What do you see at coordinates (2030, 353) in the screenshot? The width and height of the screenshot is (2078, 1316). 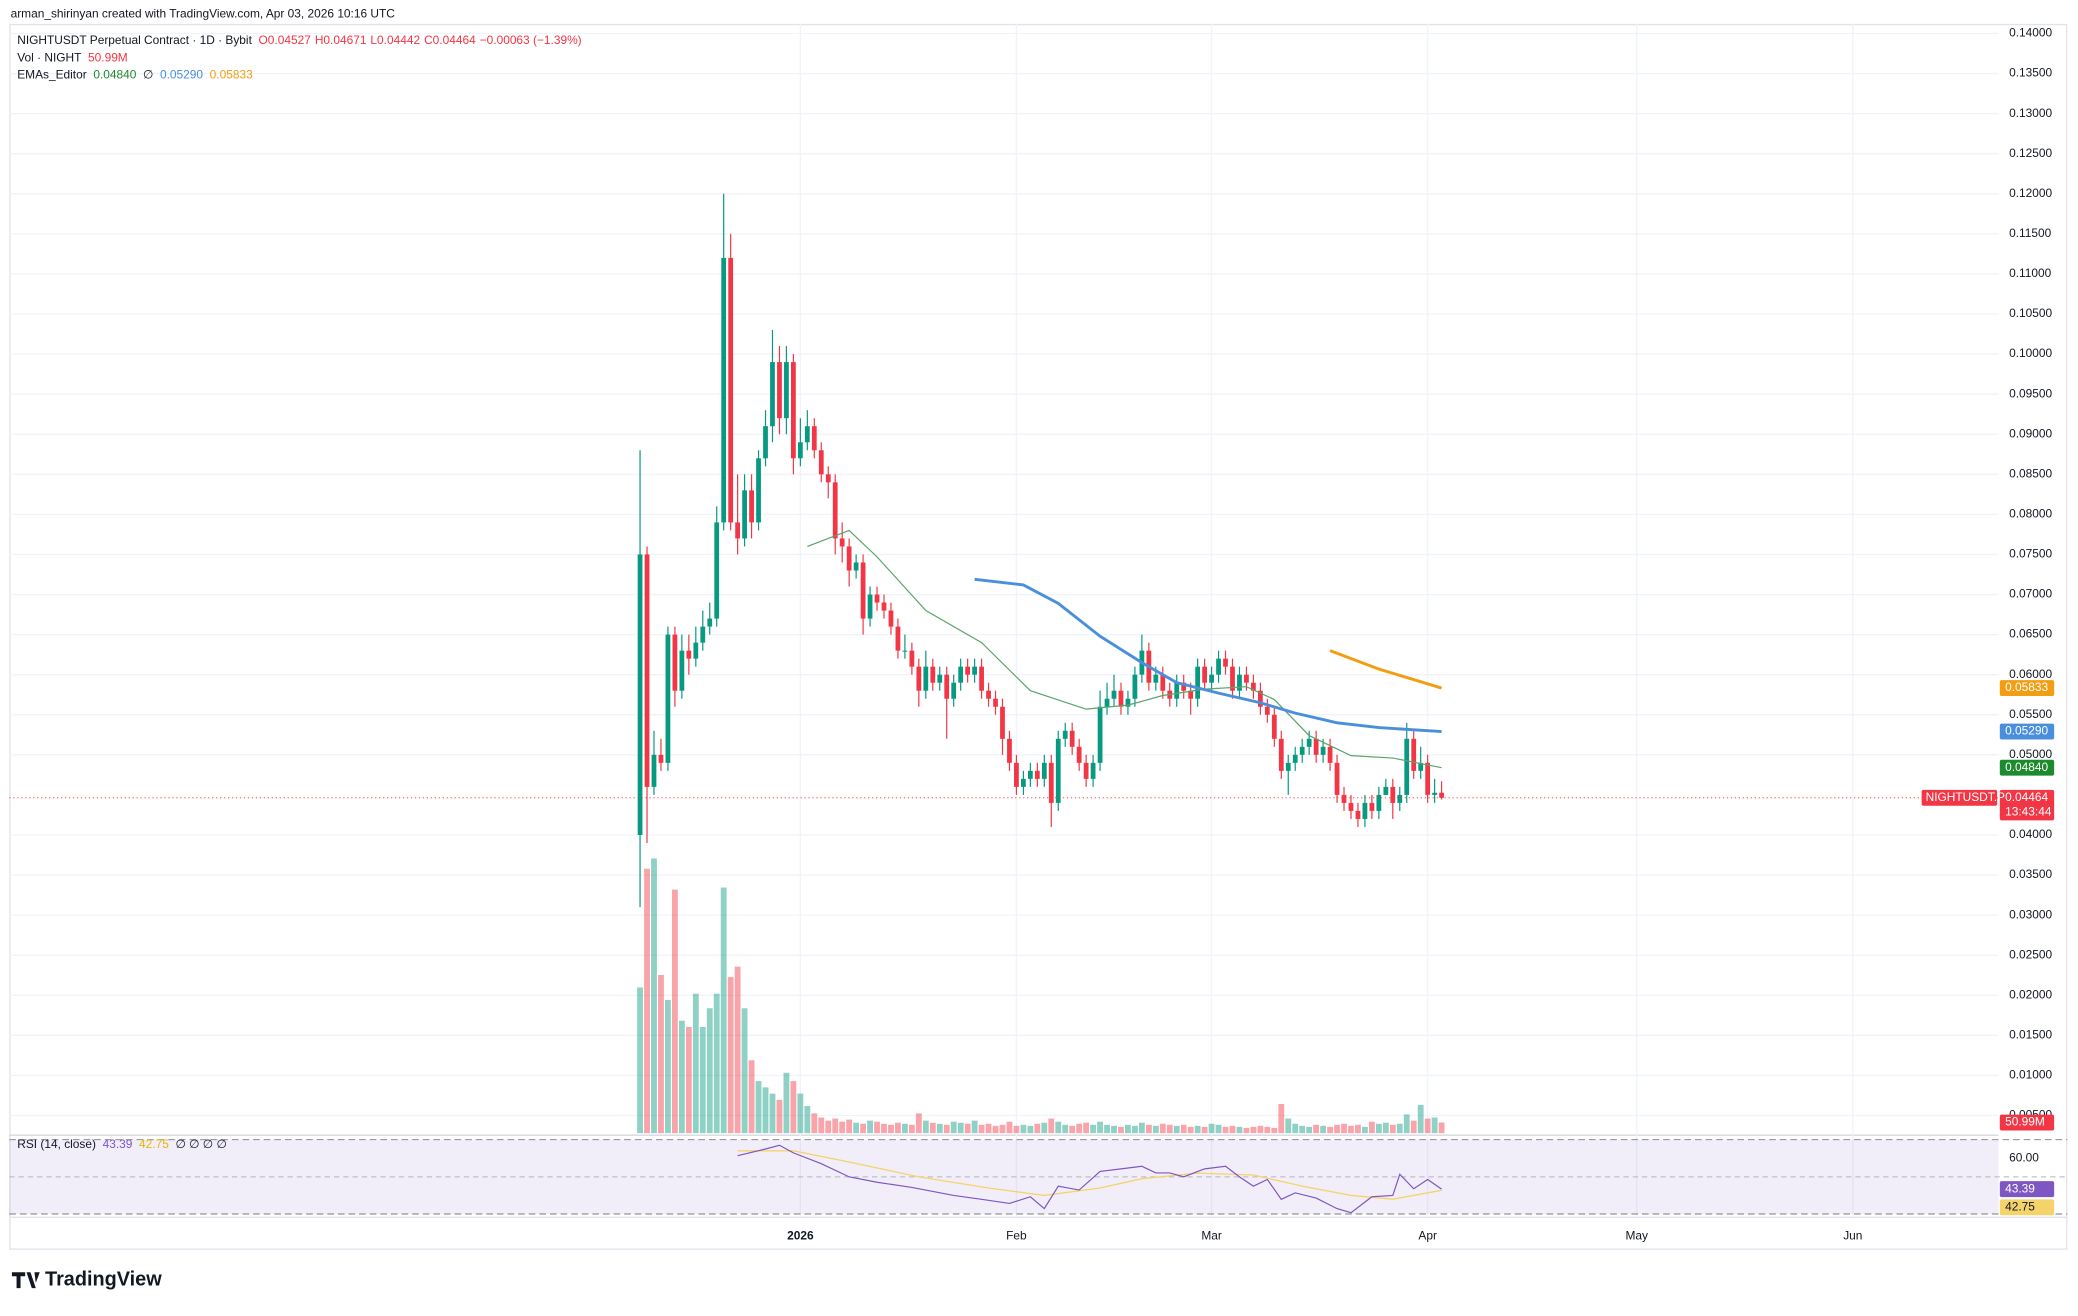 I see `y-tick-label: 0.10000` at bounding box center [2030, 353].